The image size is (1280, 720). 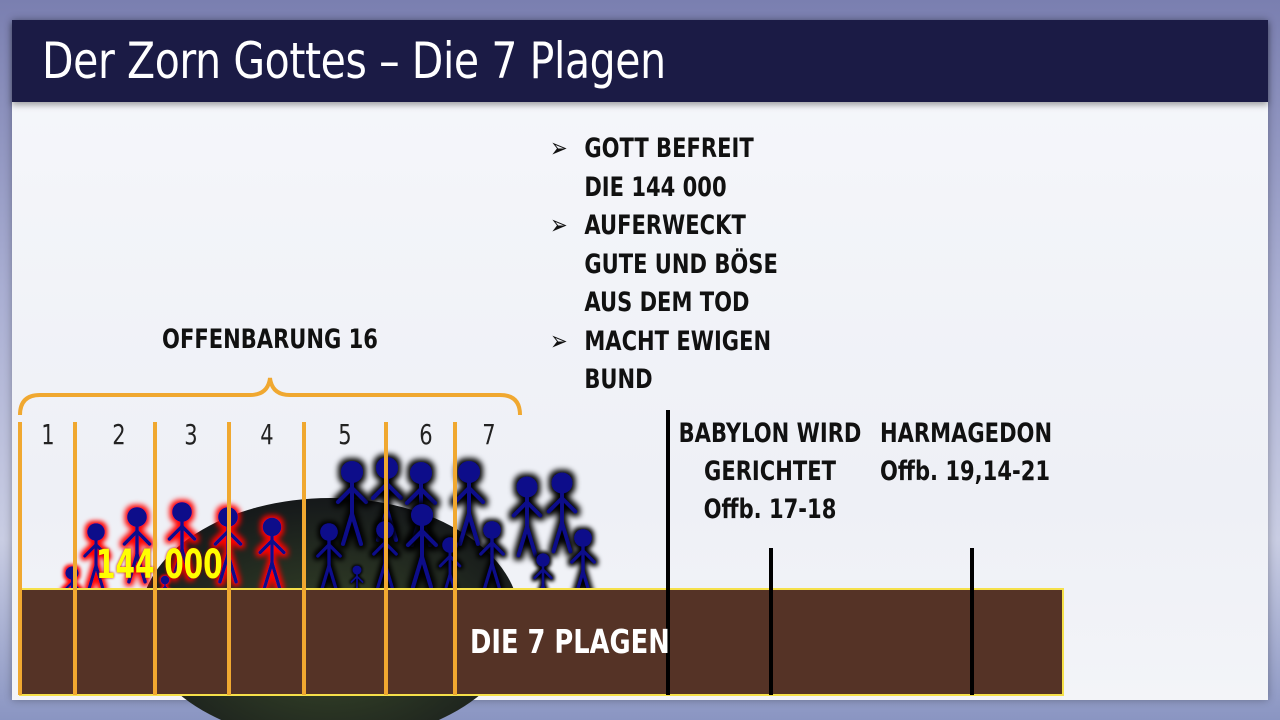 I want to click on ground, so click(x=541, y=642).